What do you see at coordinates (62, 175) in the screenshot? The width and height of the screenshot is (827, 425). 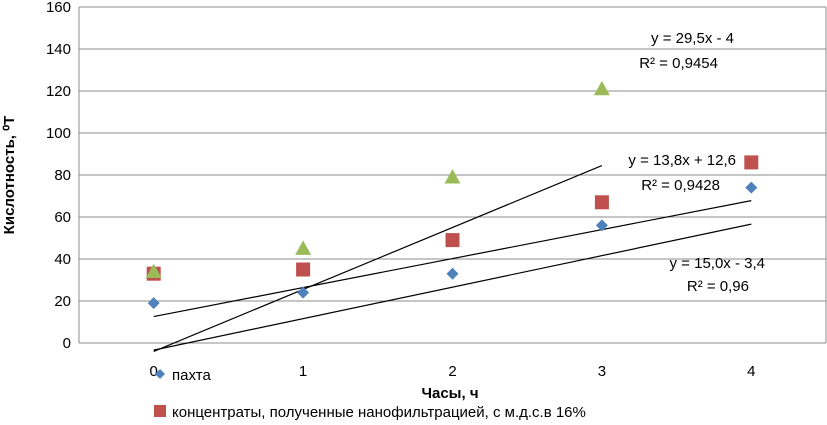 I see `y-tick-label: 80` at bounding box center [62, 175].